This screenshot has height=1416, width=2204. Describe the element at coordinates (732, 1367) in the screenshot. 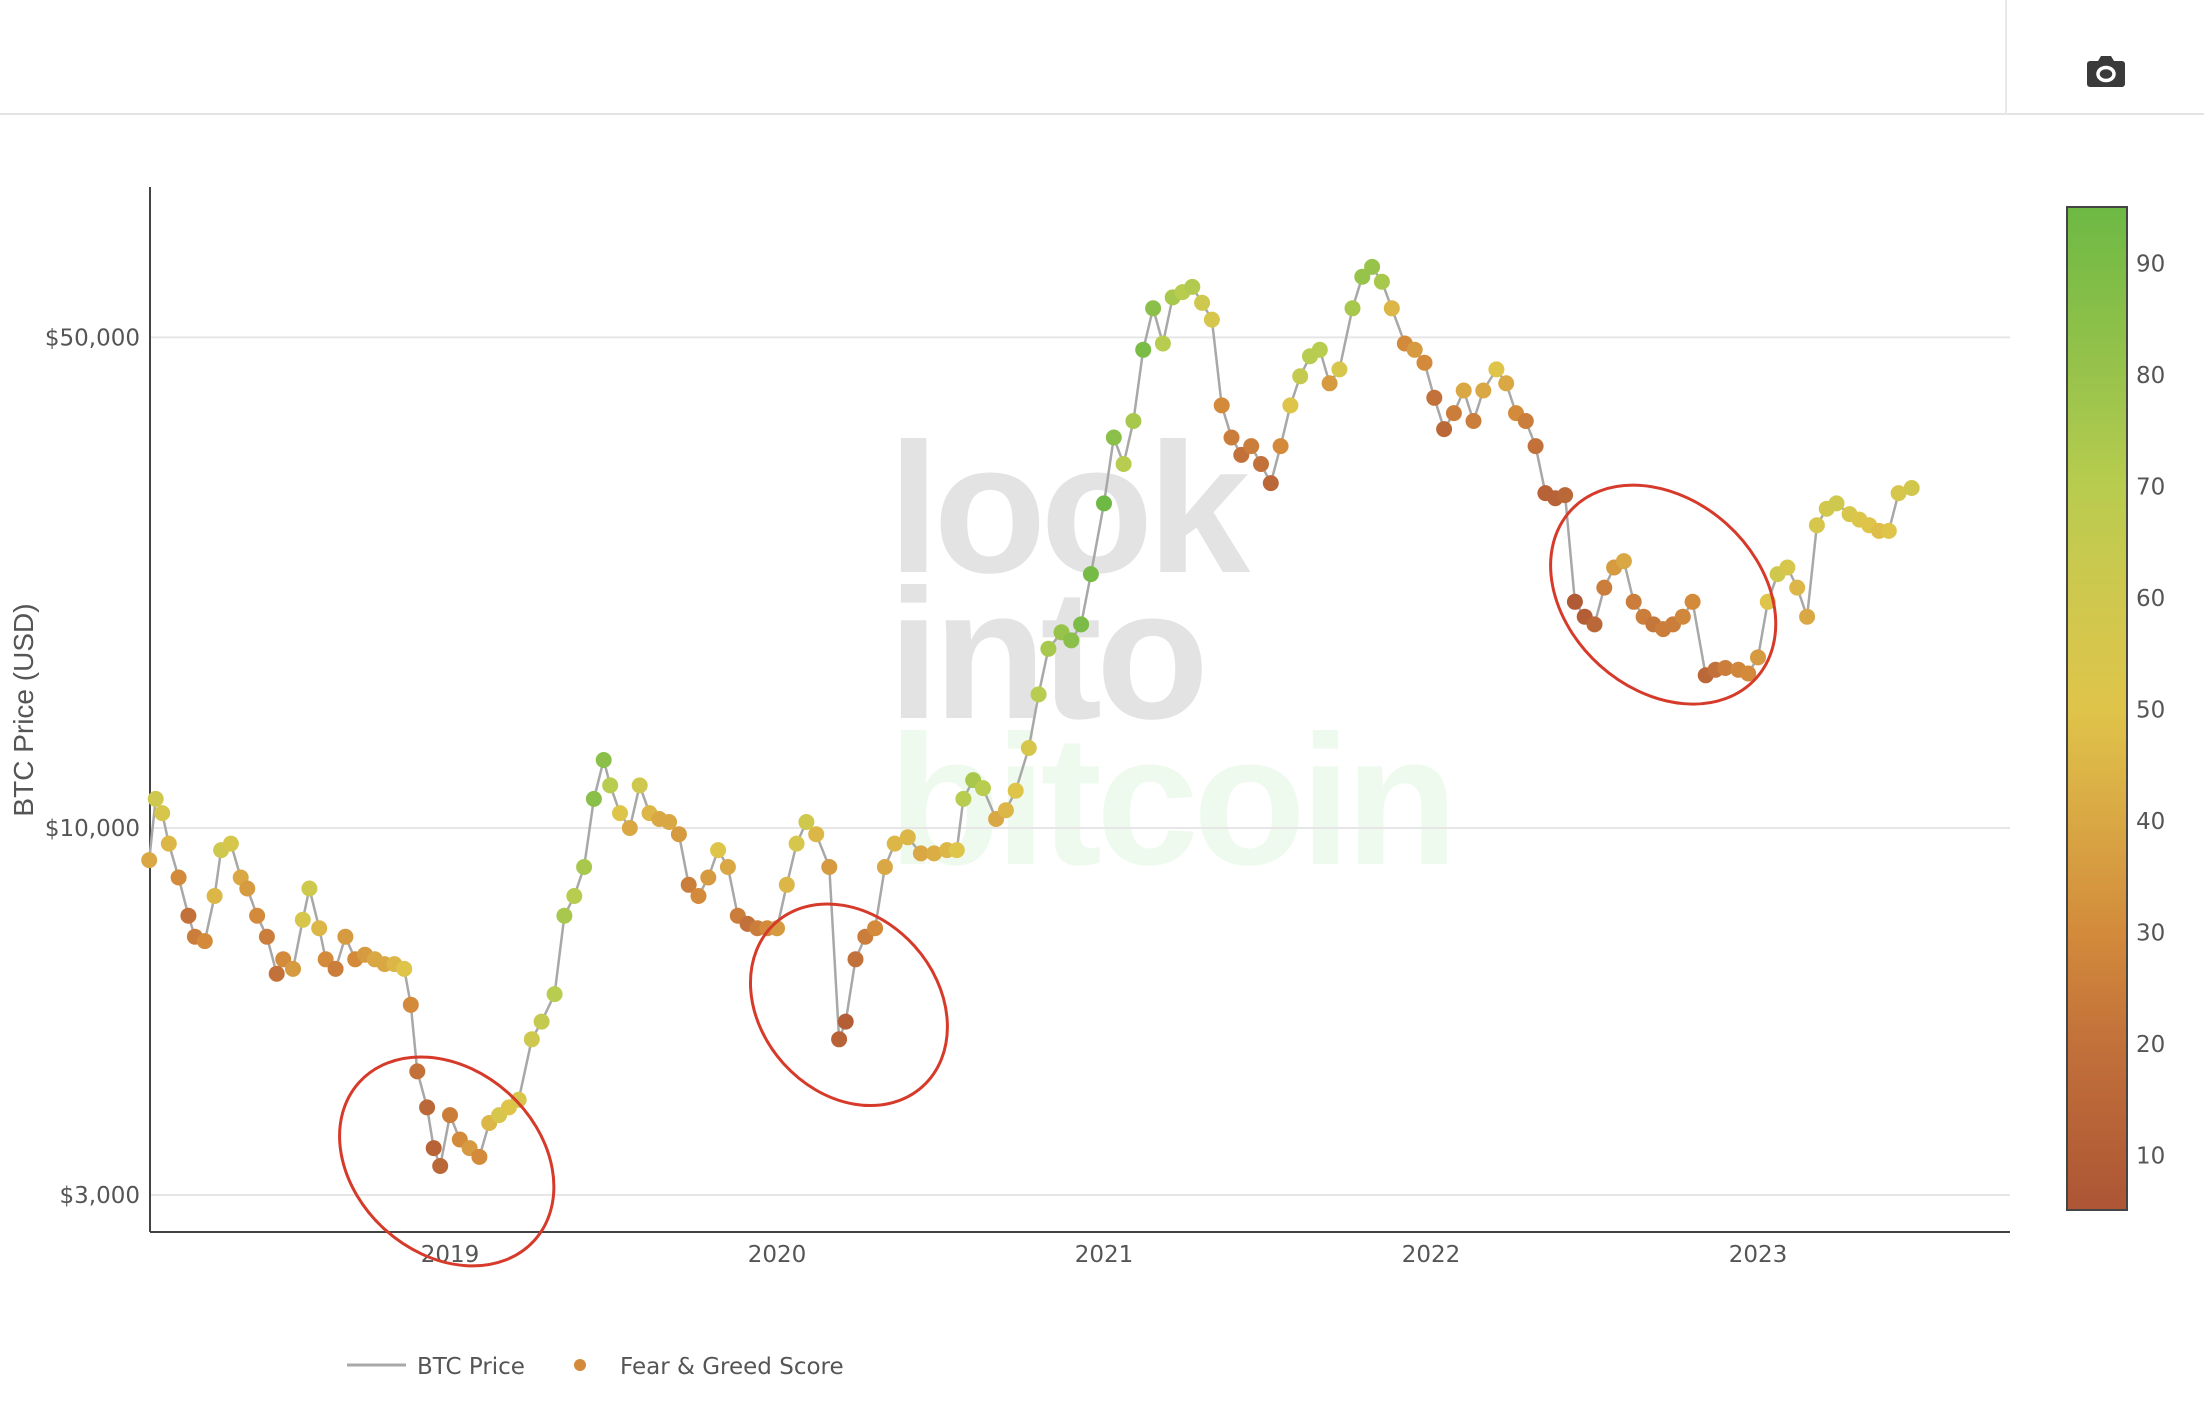

I see `legend-fear-greed: Fear & Greed Score` at that location.